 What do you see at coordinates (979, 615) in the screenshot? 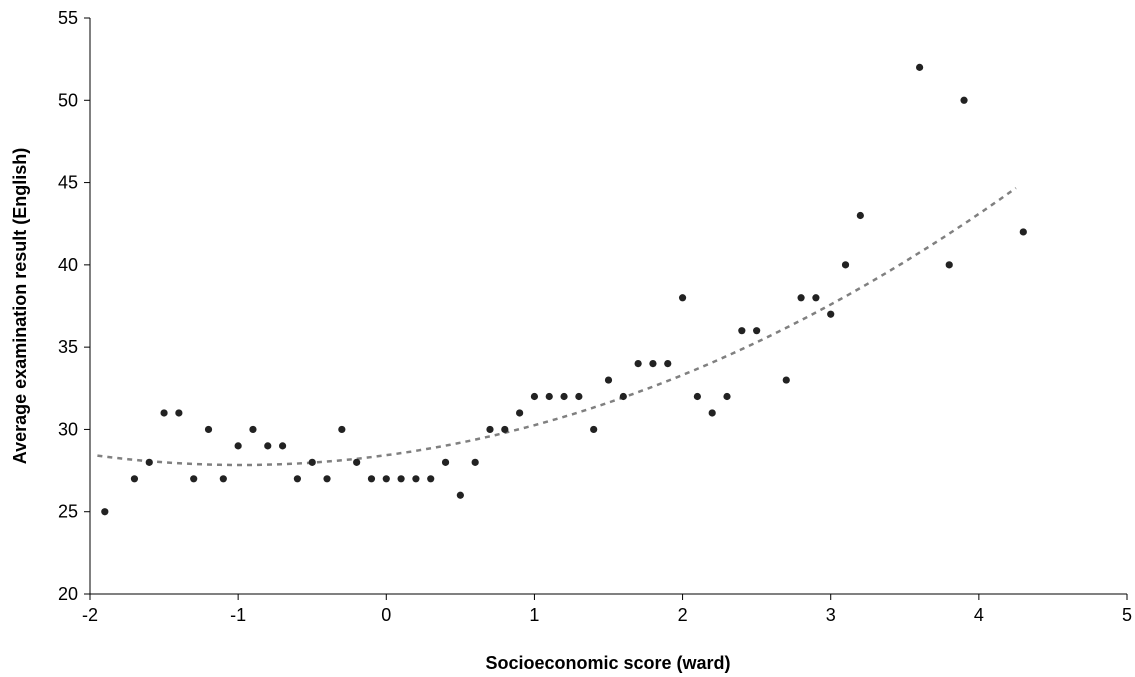
I see `x-tick-label: 4` at bounding box center [979, 615].